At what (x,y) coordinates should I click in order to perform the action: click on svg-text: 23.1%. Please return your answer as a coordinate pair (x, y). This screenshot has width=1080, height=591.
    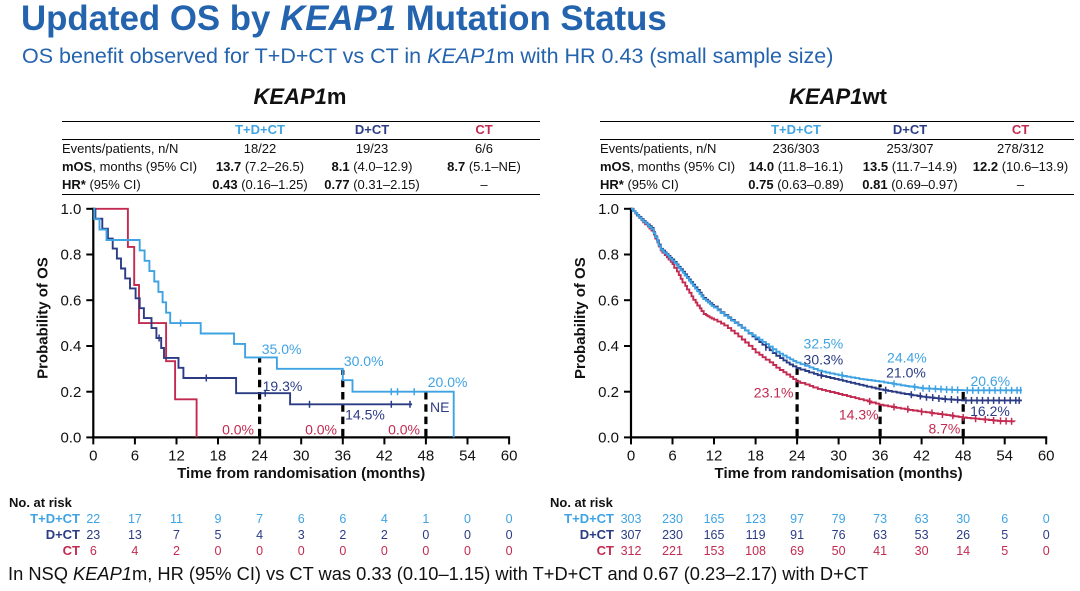
    Looking at the image, I should click on (774, 393).